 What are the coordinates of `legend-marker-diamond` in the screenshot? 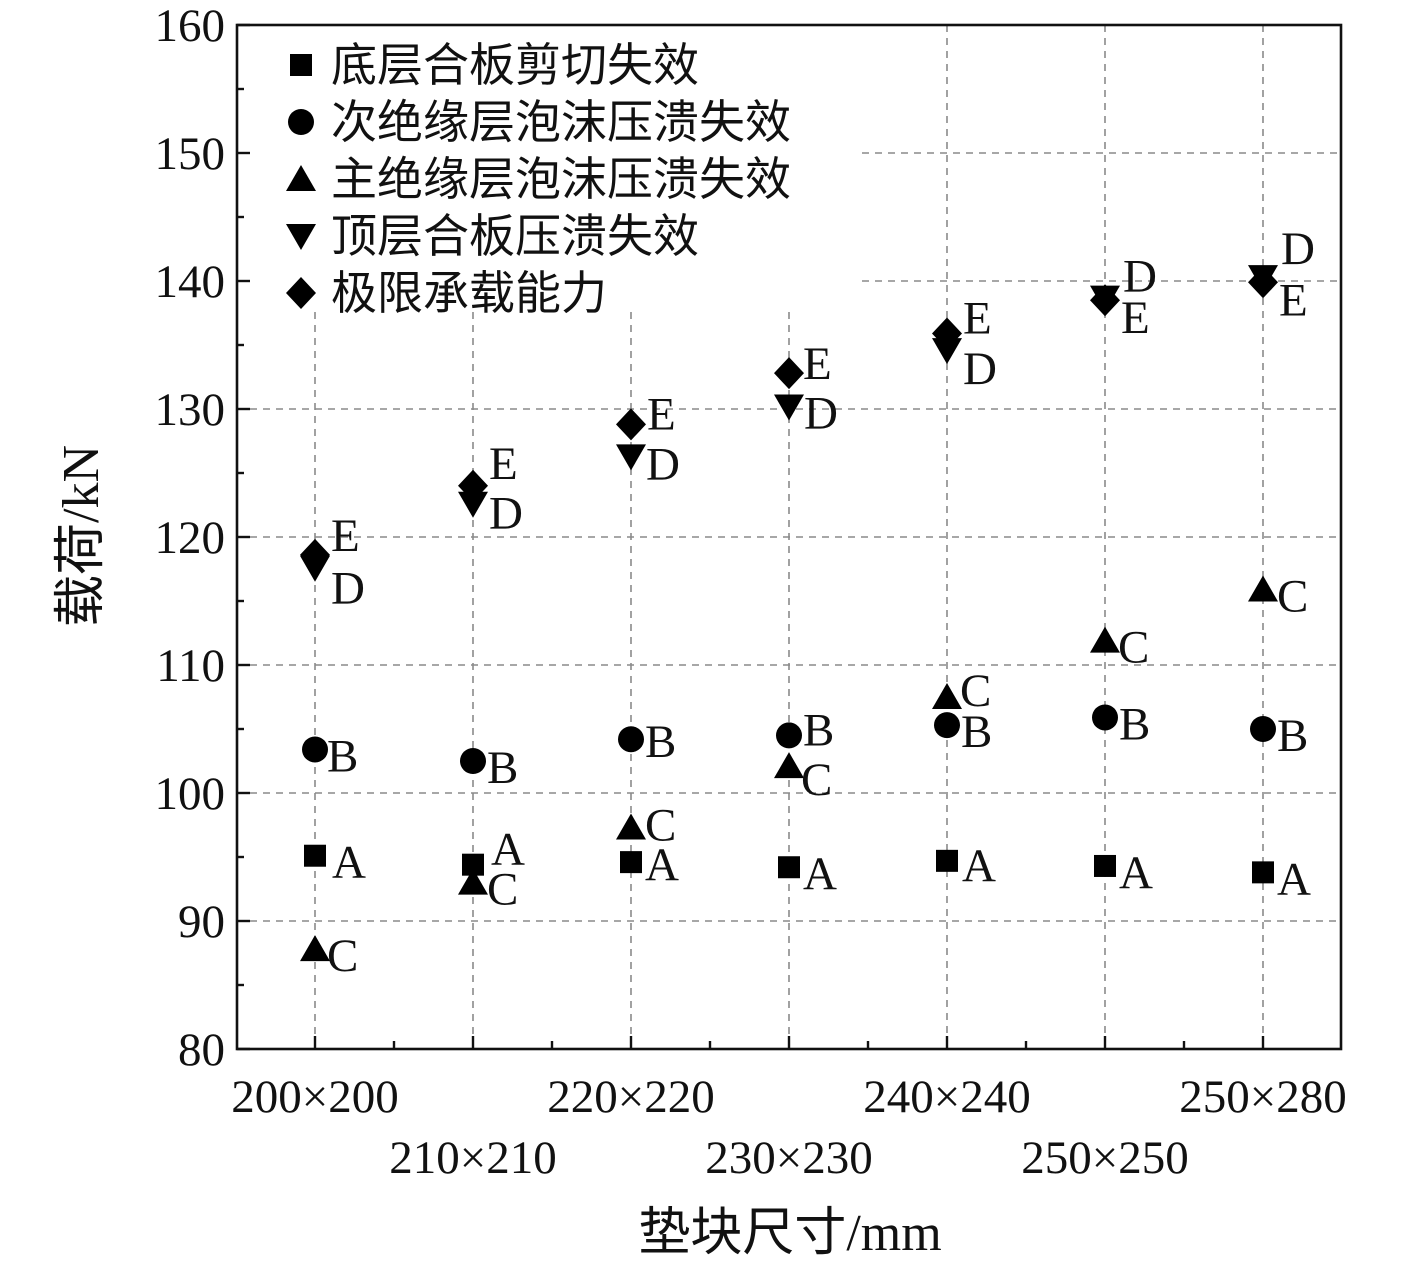 It's located at (301, 293).